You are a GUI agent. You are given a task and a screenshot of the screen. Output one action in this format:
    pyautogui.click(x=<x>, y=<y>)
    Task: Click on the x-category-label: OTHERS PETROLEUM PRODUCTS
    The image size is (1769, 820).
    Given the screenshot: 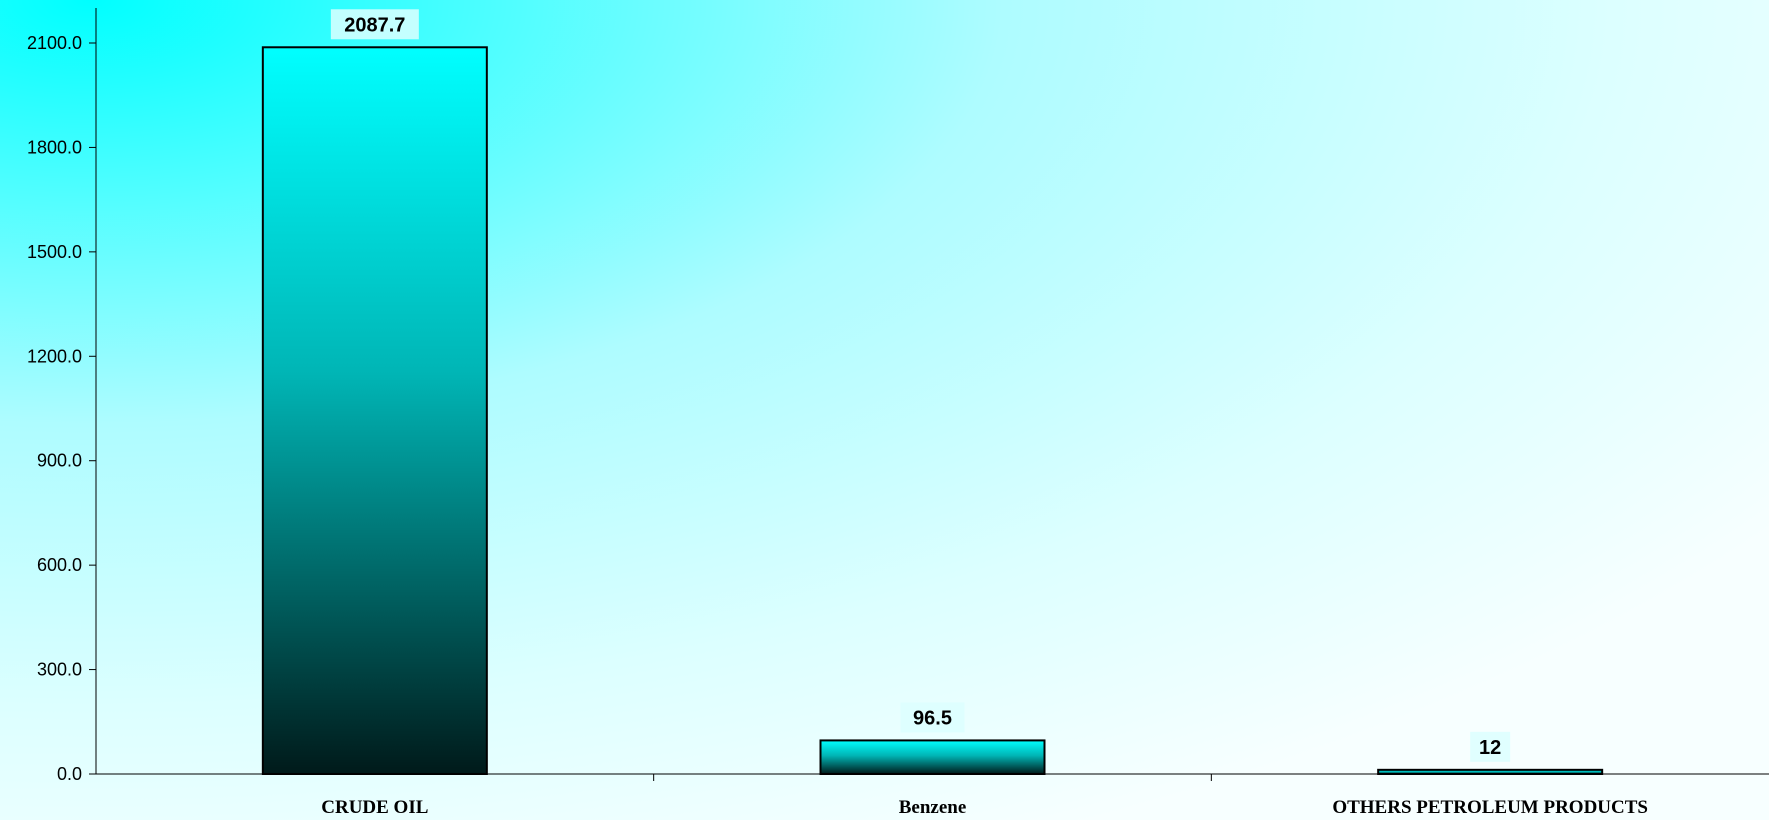 What is the action you would take?
    pyautogui.click(x=1490, y=807)
    